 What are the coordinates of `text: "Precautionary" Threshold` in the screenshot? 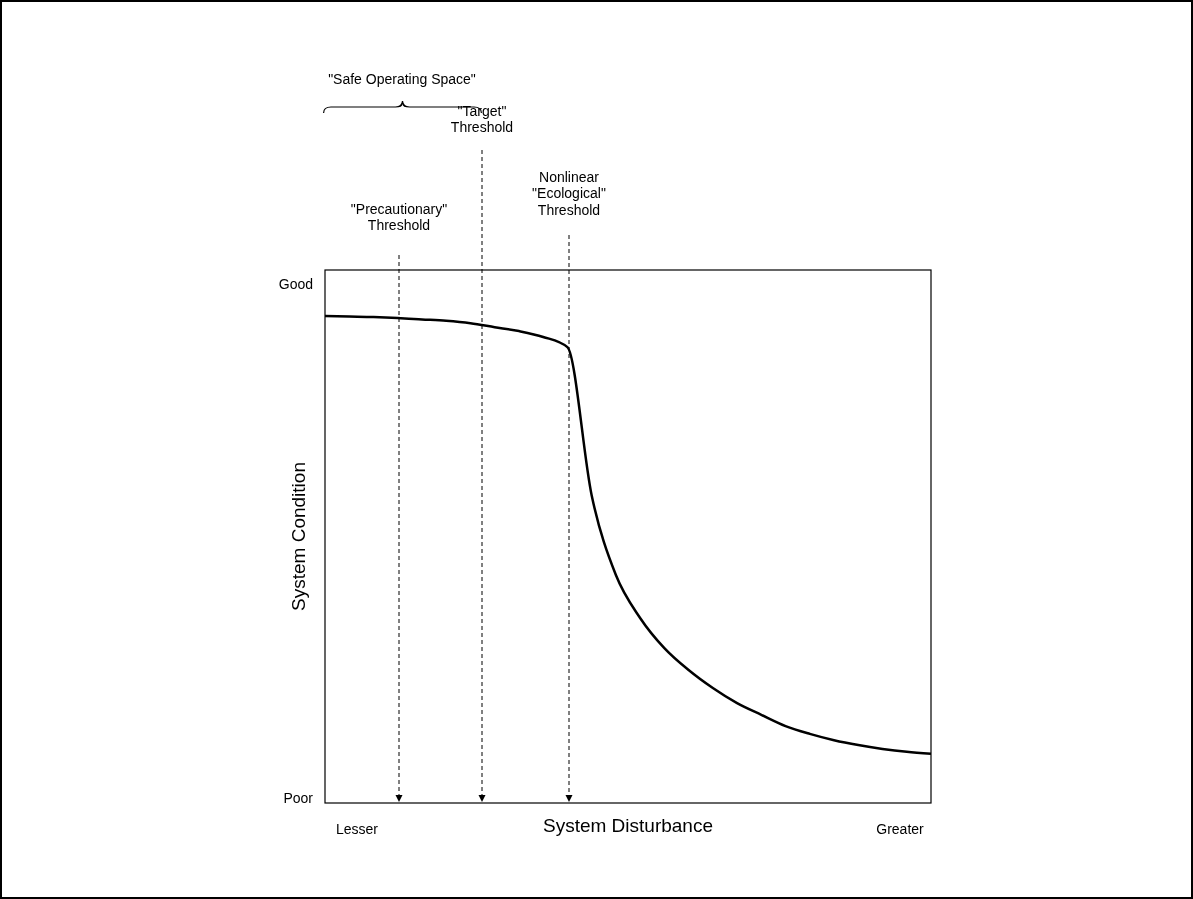 It's located at (399, 217).